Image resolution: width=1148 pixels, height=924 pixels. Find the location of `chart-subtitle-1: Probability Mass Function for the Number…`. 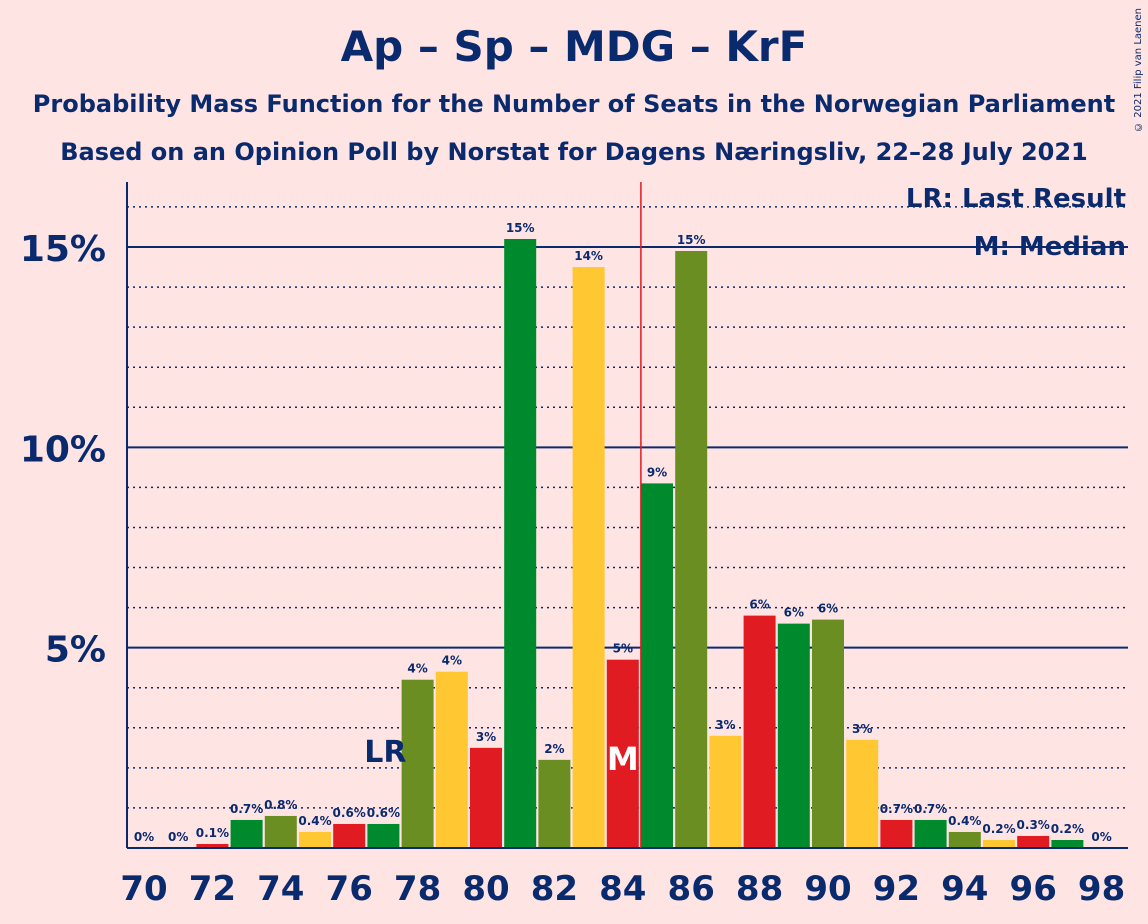

chart-subtitle-1: Probability Mass Function for the Number… is located at coordinates (574, 104).